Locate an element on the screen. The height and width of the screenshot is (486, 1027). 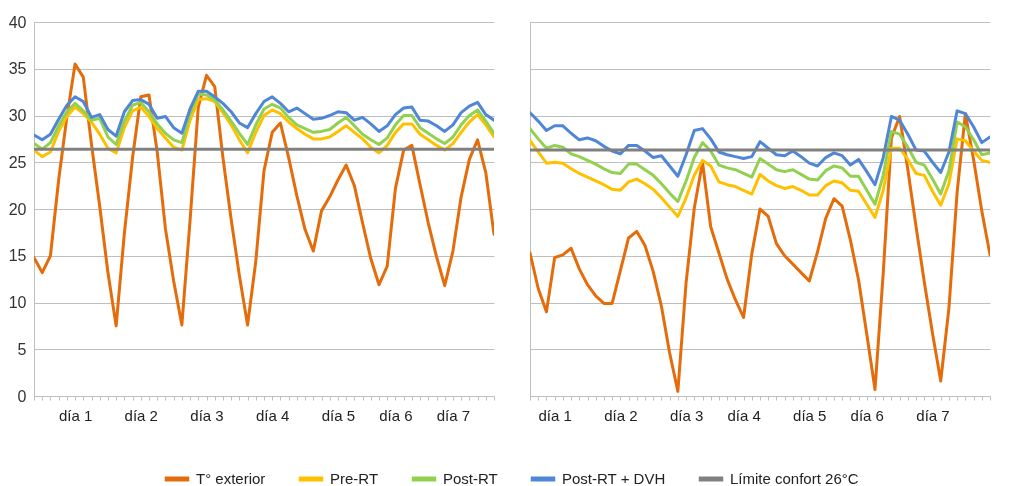
legend-label: Post-RT + DVH is located at coordinates (614, 478).